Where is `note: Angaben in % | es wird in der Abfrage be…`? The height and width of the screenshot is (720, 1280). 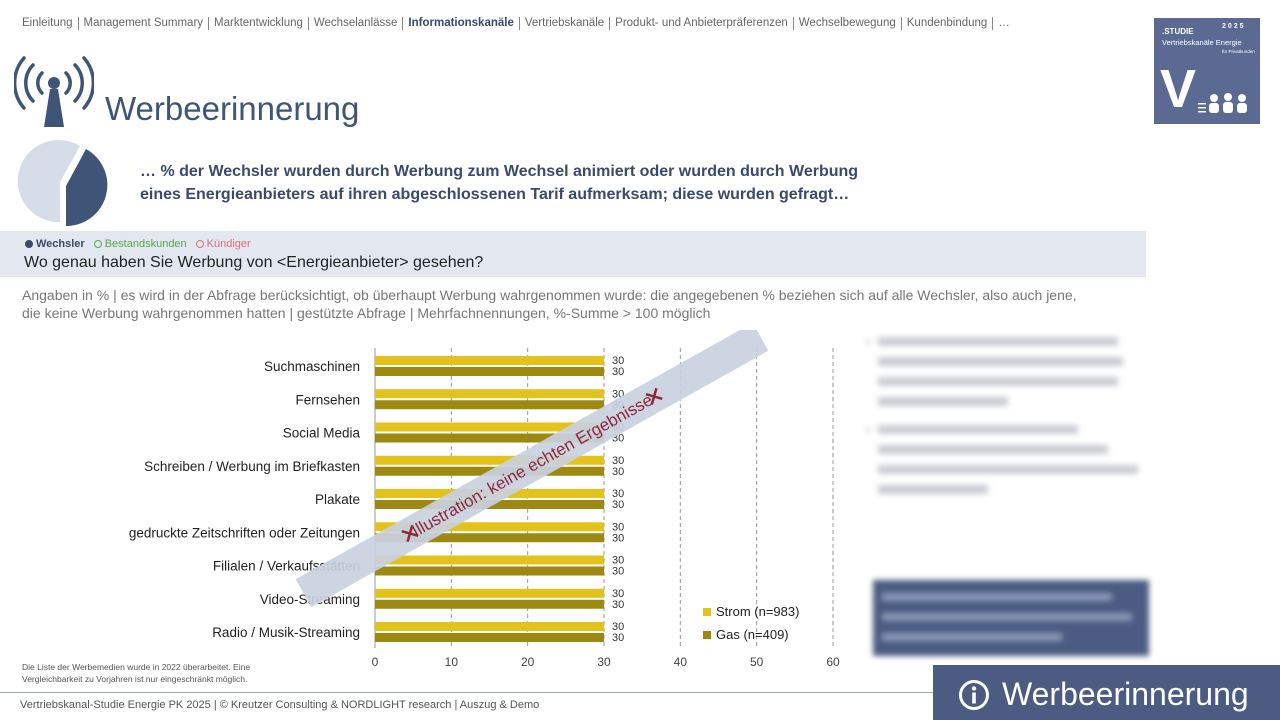
note: Angaben in % | es wird in der Abfrage be… is located at coordinates (549, 304).